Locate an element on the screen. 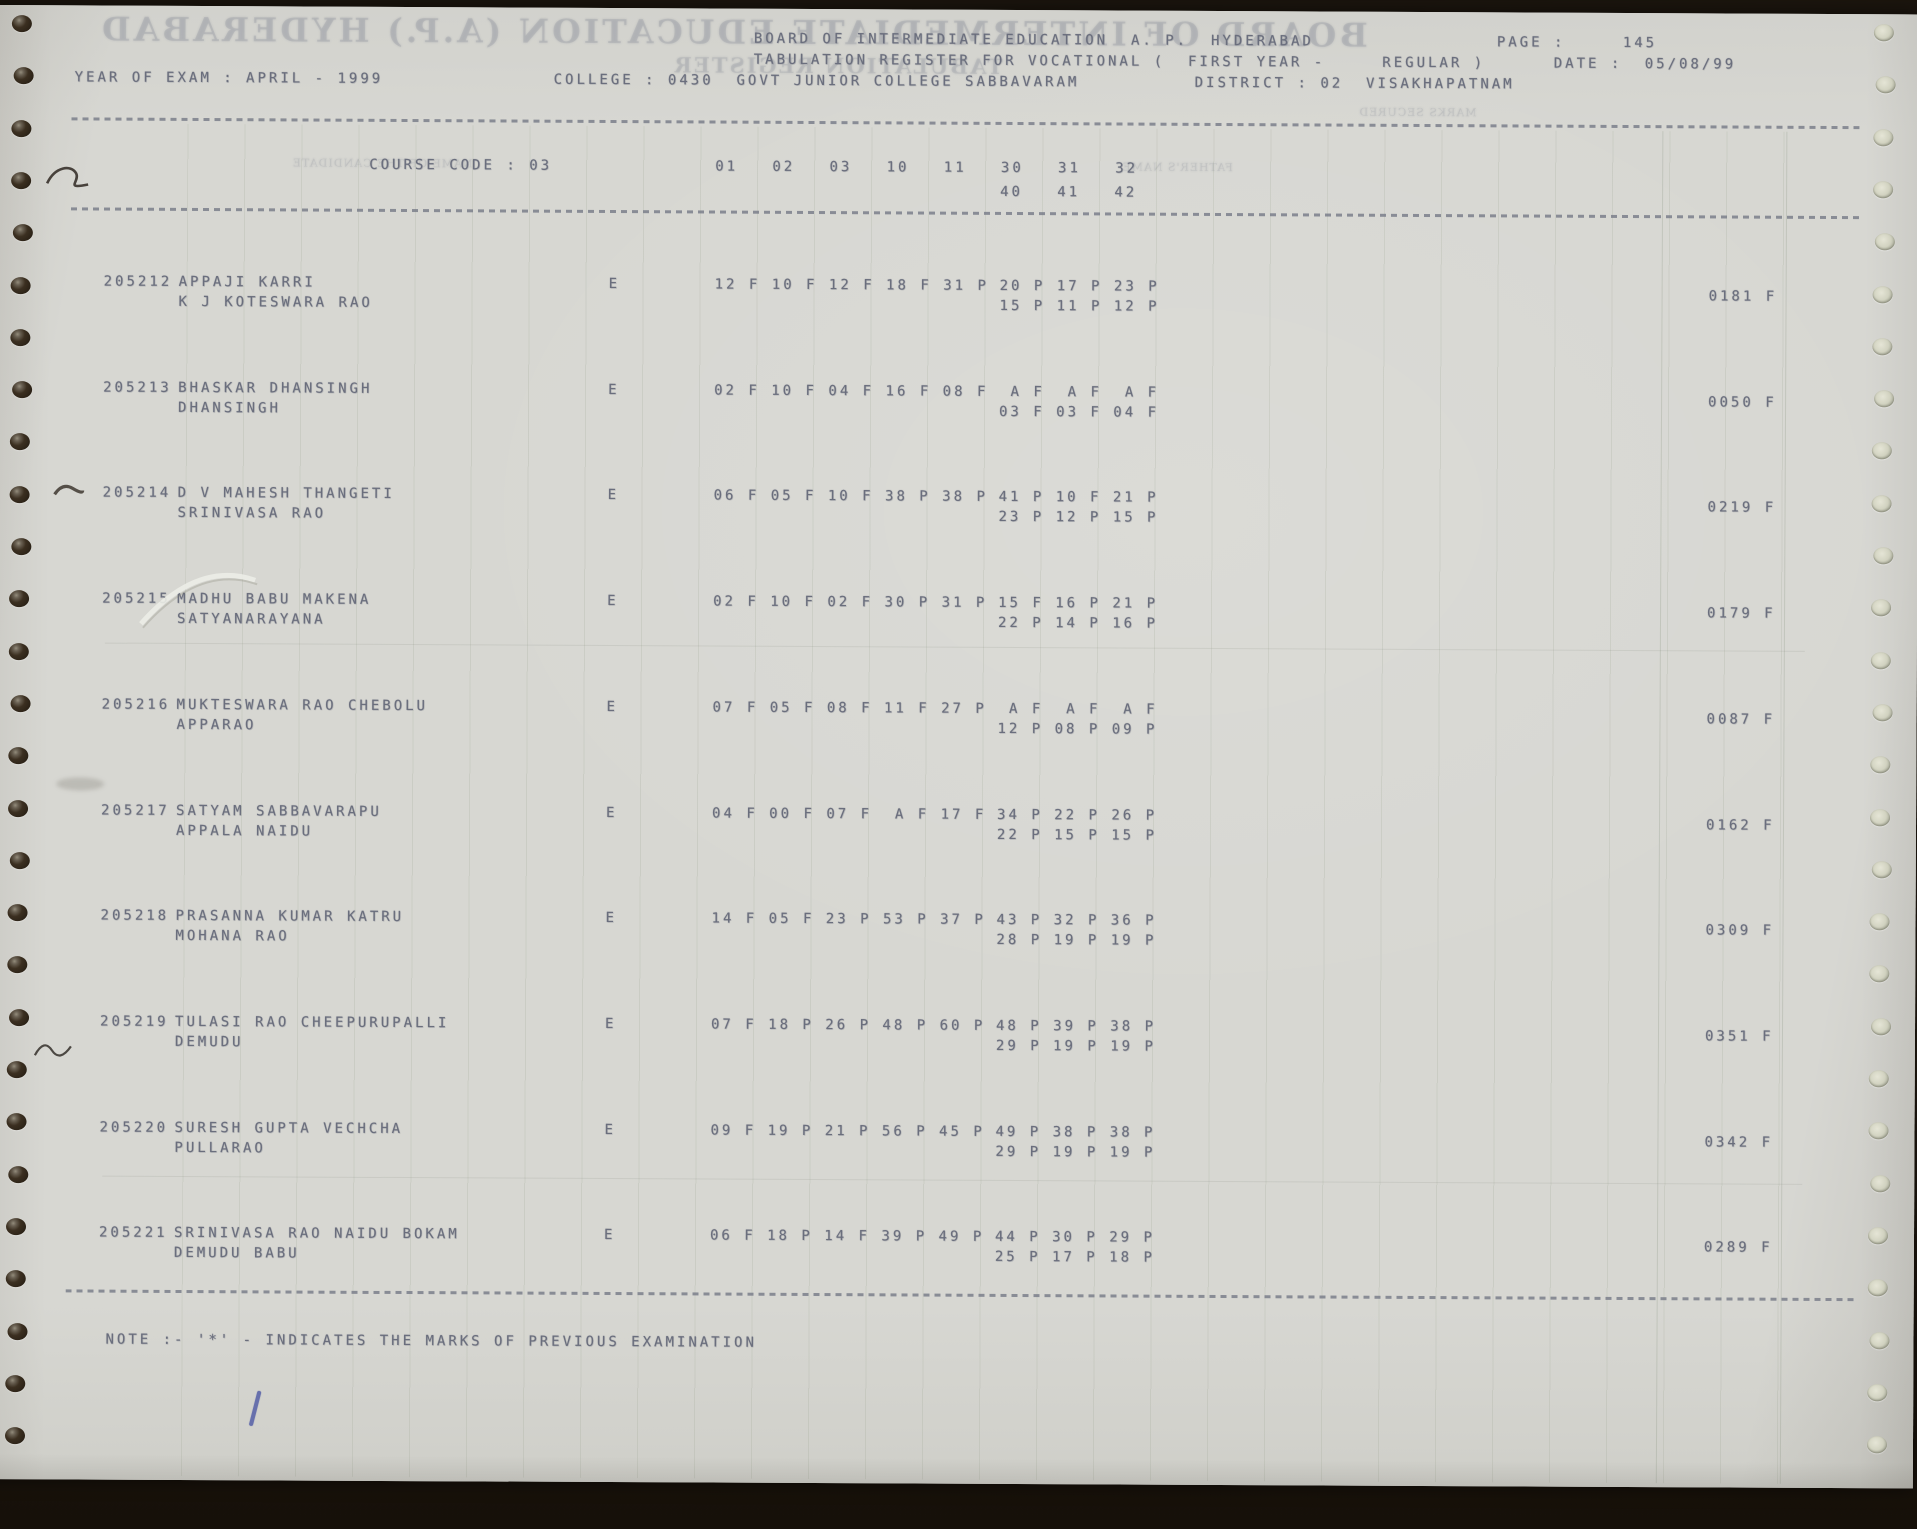 Image resolution: width=1917 pixels, height=1529 pixels. ink-scribble is located at coordinates (67, 177).